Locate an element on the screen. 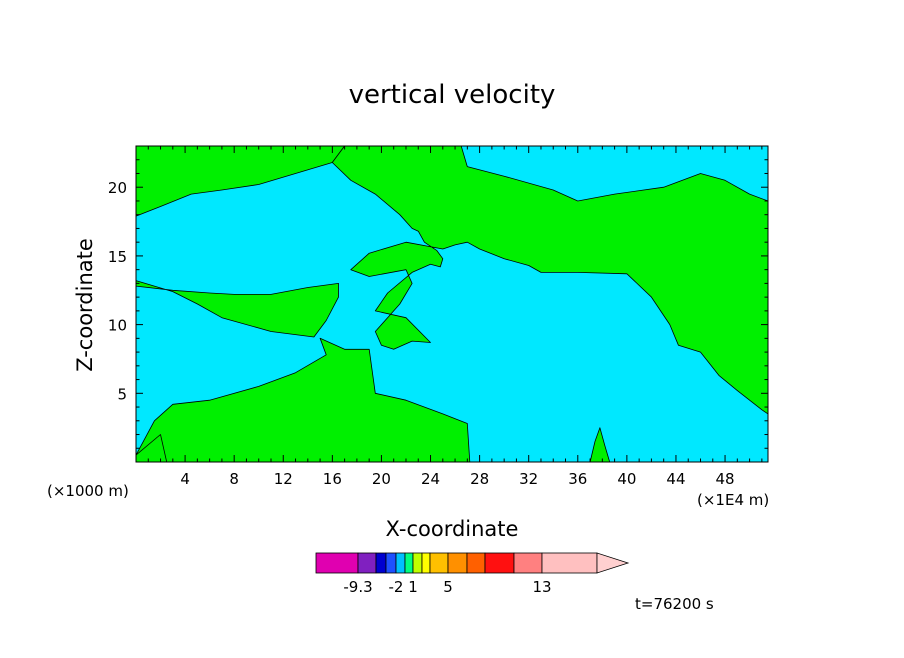  x-tick-label: 40 is located at coordinates (626, 479).